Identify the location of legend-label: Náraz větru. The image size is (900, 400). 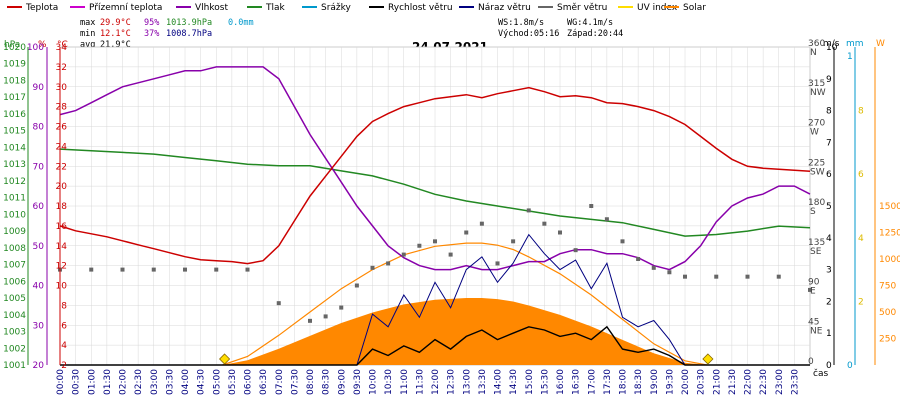
(504, 8).